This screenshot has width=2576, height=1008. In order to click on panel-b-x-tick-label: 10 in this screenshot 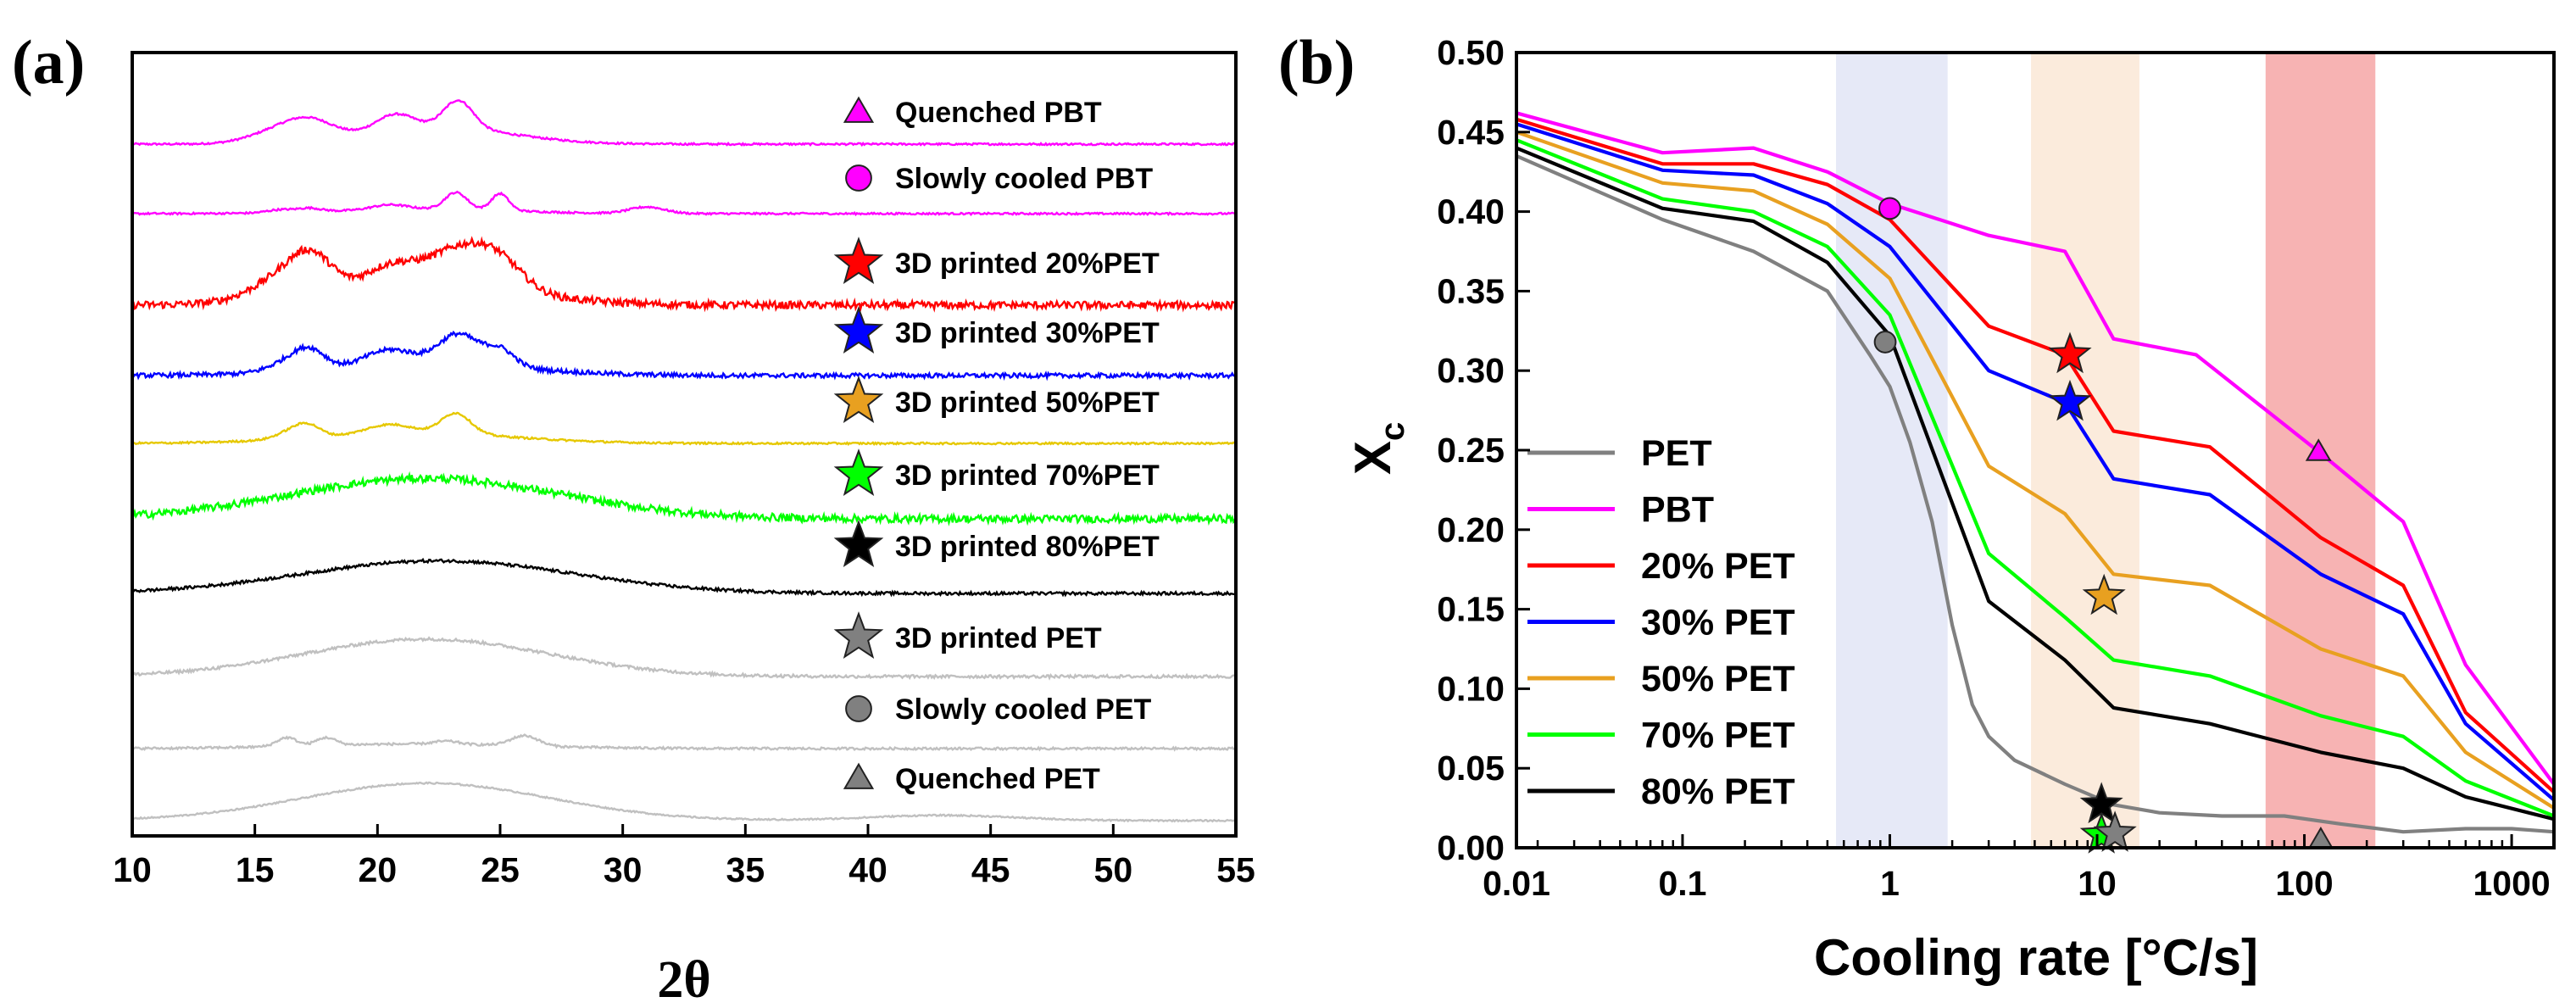, I will do `click(2097, 883)`.